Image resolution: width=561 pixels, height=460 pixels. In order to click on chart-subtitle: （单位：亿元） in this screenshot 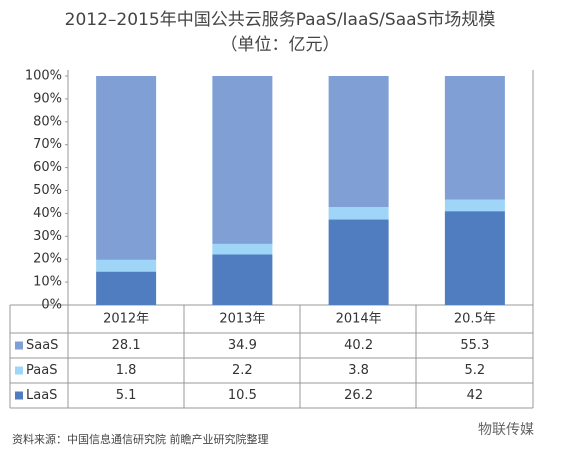, I will do `click(280, 45)`.